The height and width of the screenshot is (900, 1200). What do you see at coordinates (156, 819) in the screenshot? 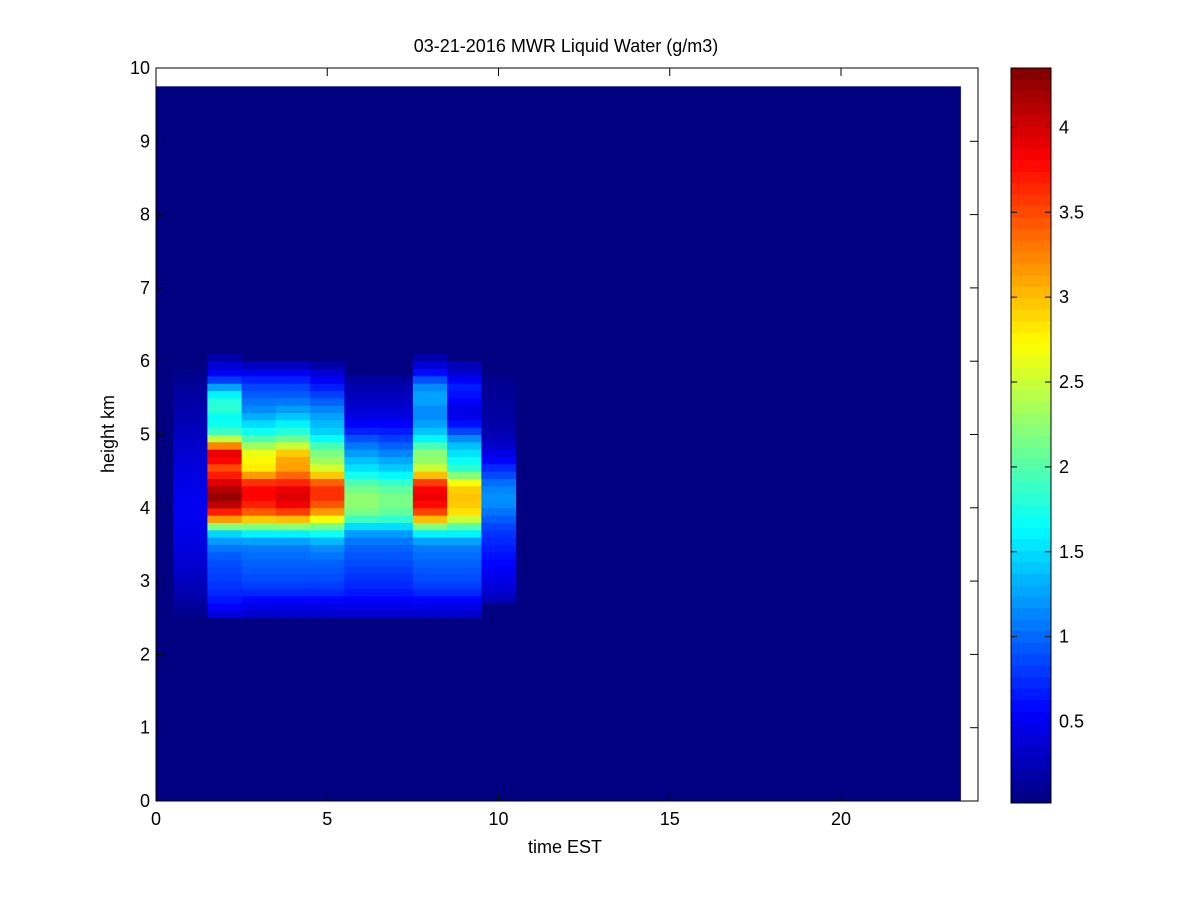
I see `x-tick-label: 0` at bounding box center [156, 819].